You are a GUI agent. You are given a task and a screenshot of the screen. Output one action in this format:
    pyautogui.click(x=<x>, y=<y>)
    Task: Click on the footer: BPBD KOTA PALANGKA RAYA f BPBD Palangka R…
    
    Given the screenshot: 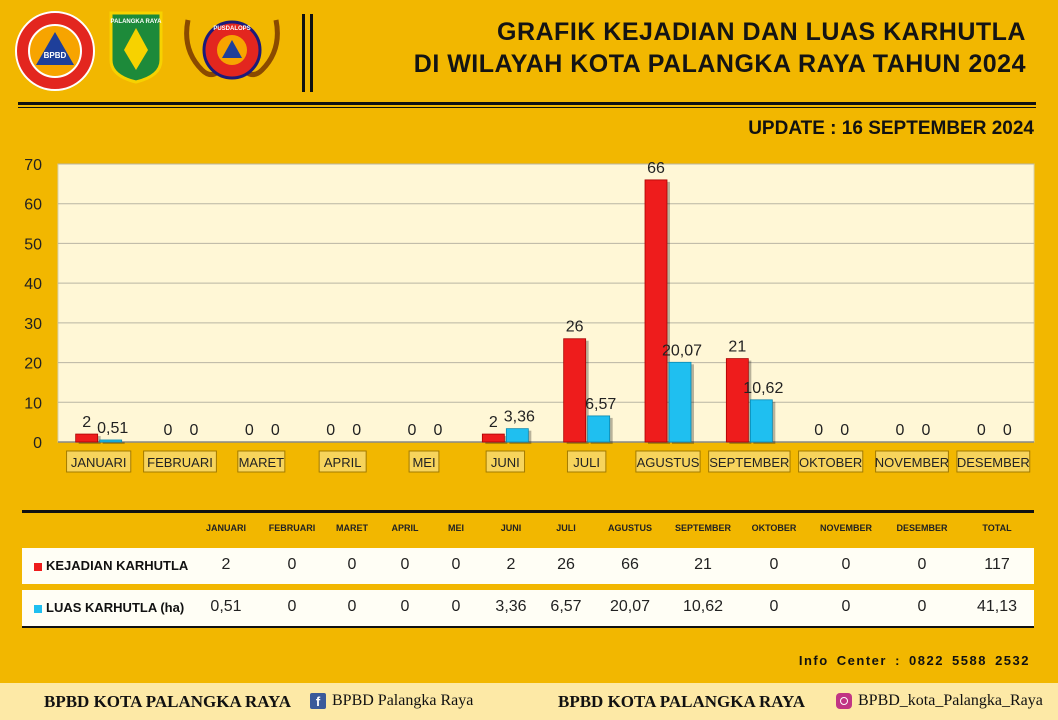 What is the action you would take?
    pyautogui.click(x=529, y=701)
    